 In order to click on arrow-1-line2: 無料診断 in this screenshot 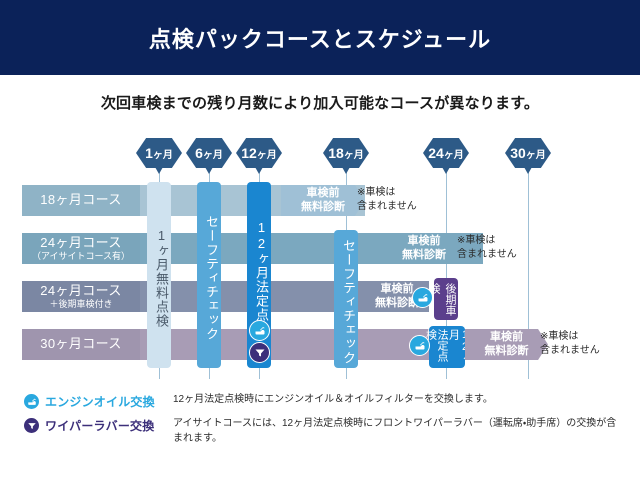, I will do `click(323, 206)`.